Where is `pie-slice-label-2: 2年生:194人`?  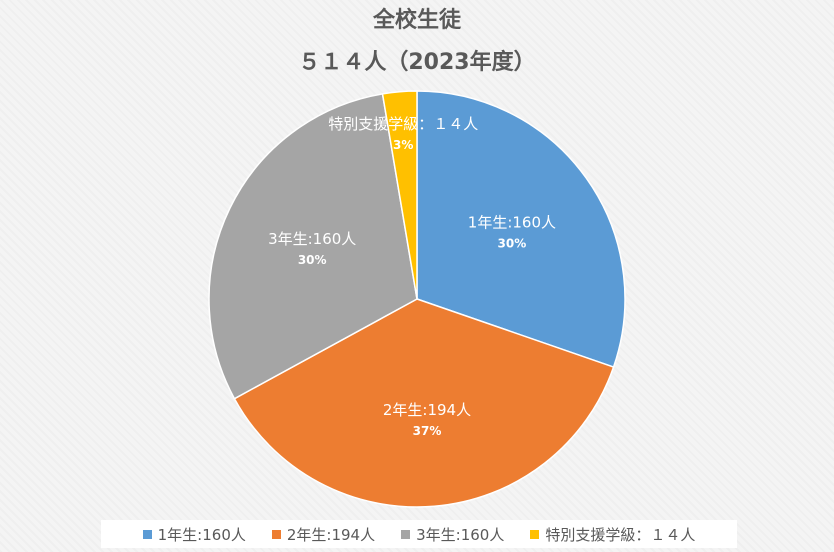 pie-slice-label-2: 2年生:194人 is located at coordinates (427, 410).